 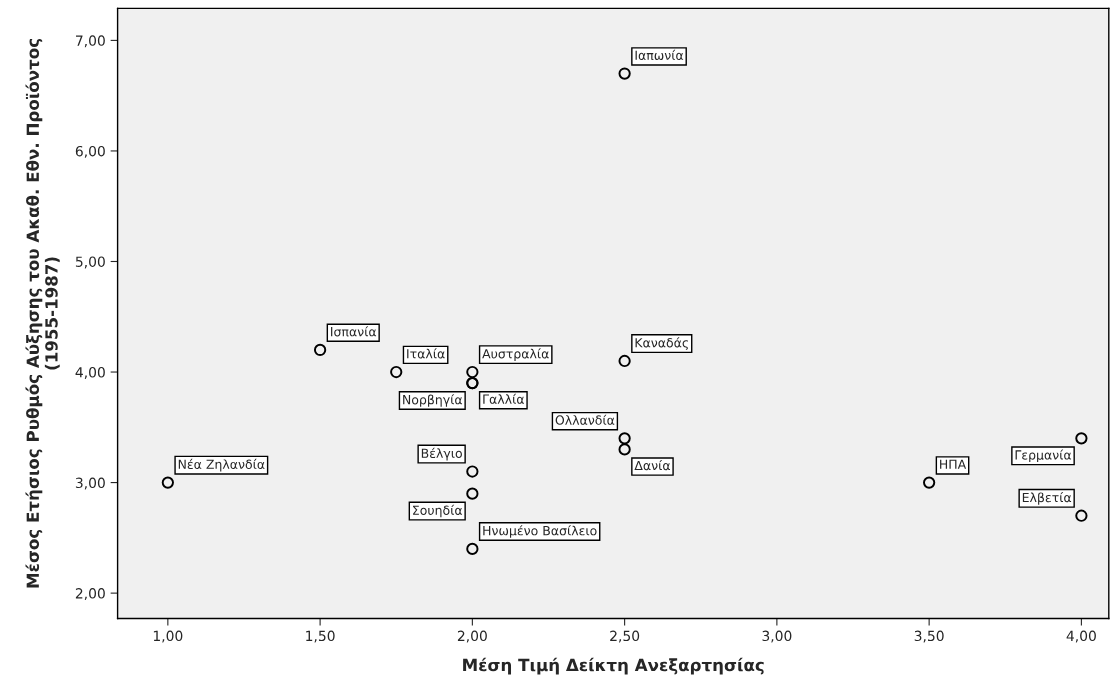 I want to click on annotation: Ολλανδία, so click(x=585, y=419).